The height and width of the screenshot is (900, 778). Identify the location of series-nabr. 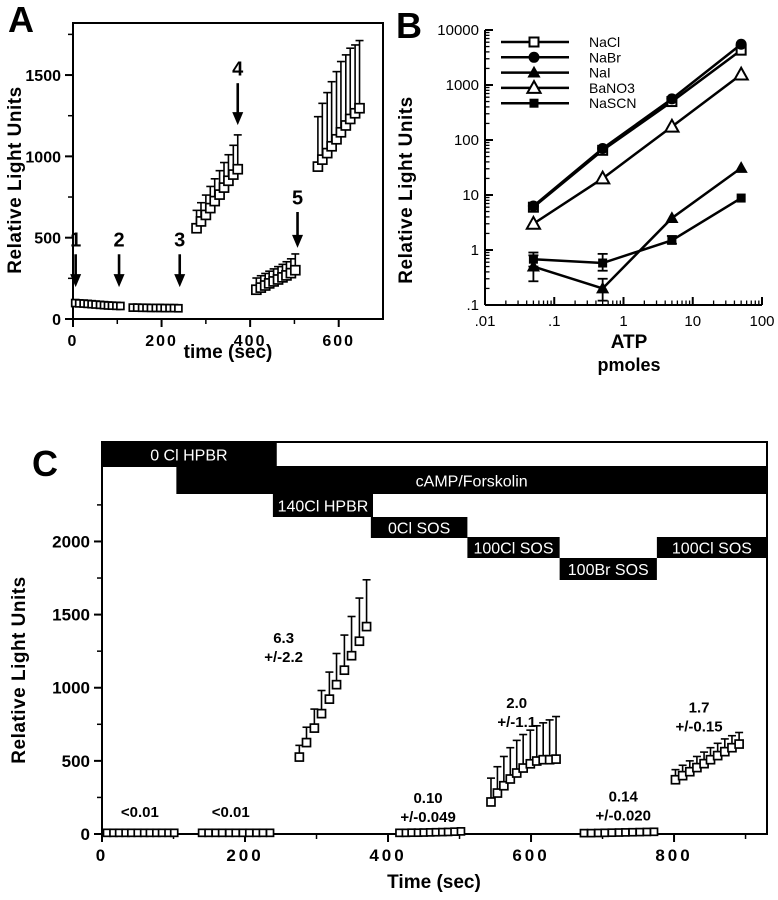
(637, 125).